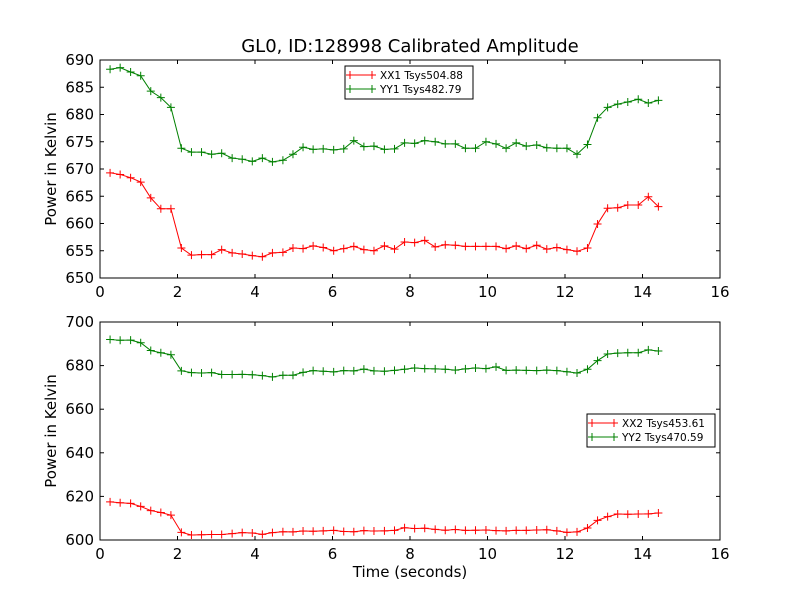  Describe the element at coordinates (178, 292) in the screenshot. I see `x-tick-label: 2` at that location.